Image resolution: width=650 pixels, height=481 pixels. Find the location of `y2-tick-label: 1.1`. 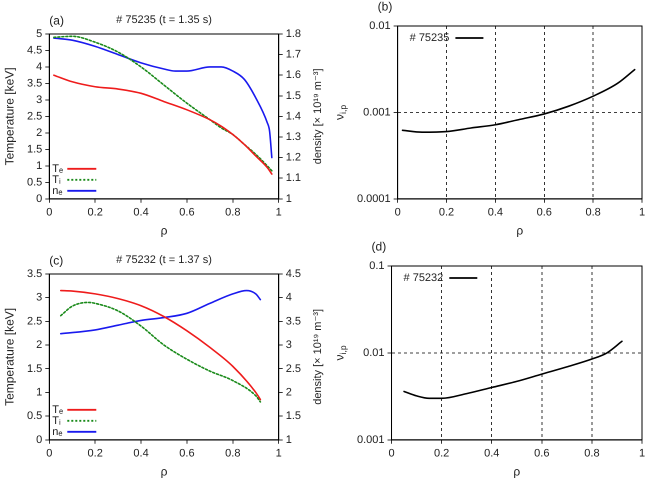

y2-tick-label: 1.1 is located at coordinates (294, 178).